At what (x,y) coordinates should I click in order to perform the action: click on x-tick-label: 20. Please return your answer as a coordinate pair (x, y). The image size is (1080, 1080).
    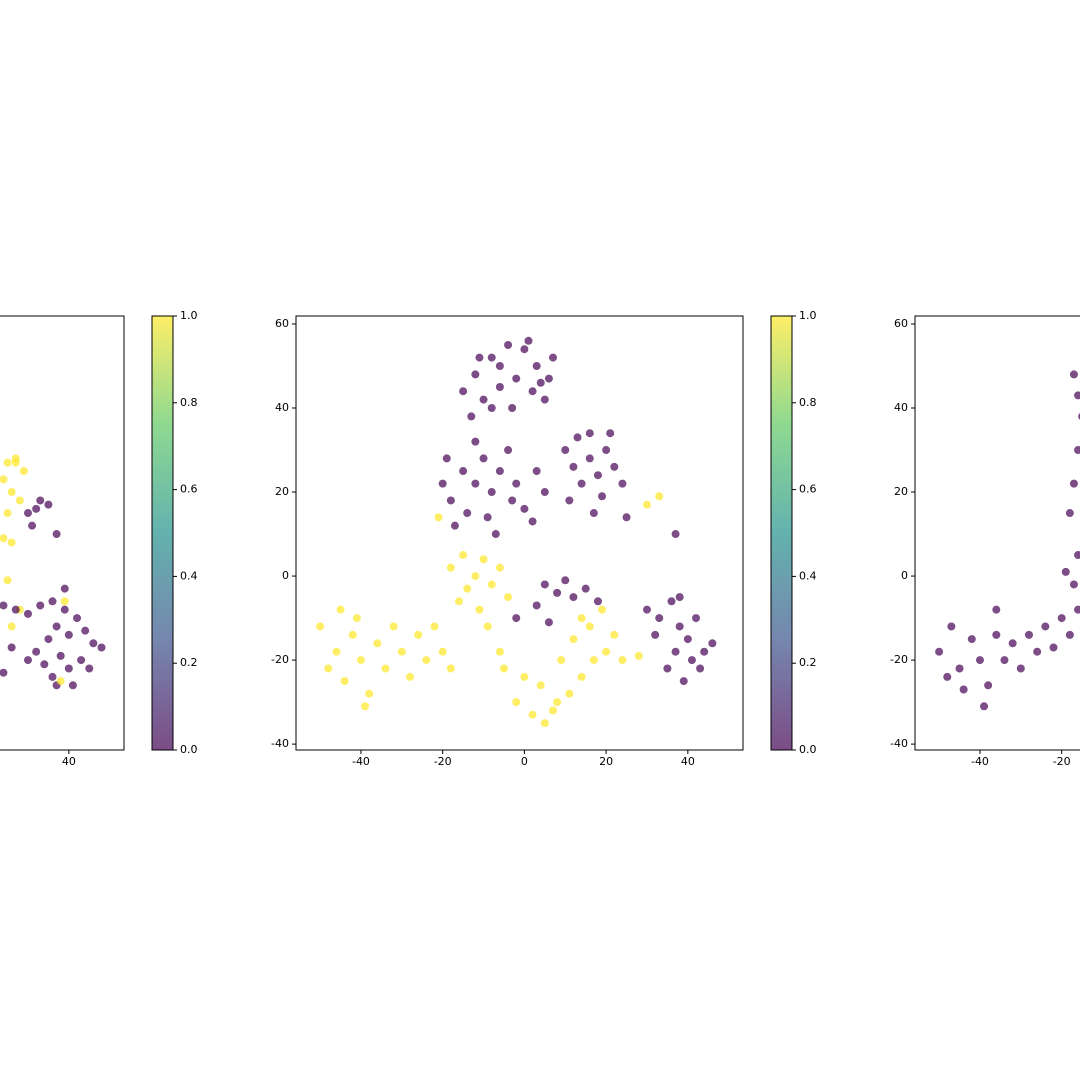
    Looking at the image, I should click on (606, 761).